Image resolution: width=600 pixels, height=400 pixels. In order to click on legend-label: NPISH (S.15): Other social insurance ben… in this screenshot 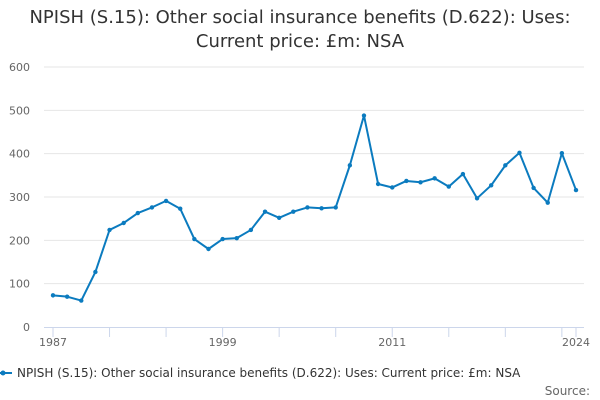, I will do `click(269, 373)`.